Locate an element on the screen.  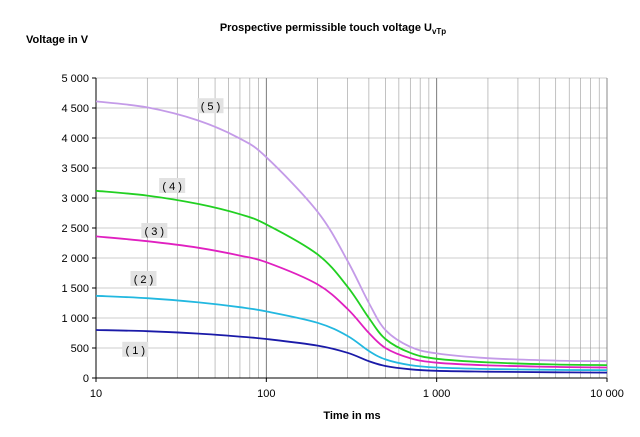
series-tag-label: ( 2 ) is located at coordinates (144, 280).